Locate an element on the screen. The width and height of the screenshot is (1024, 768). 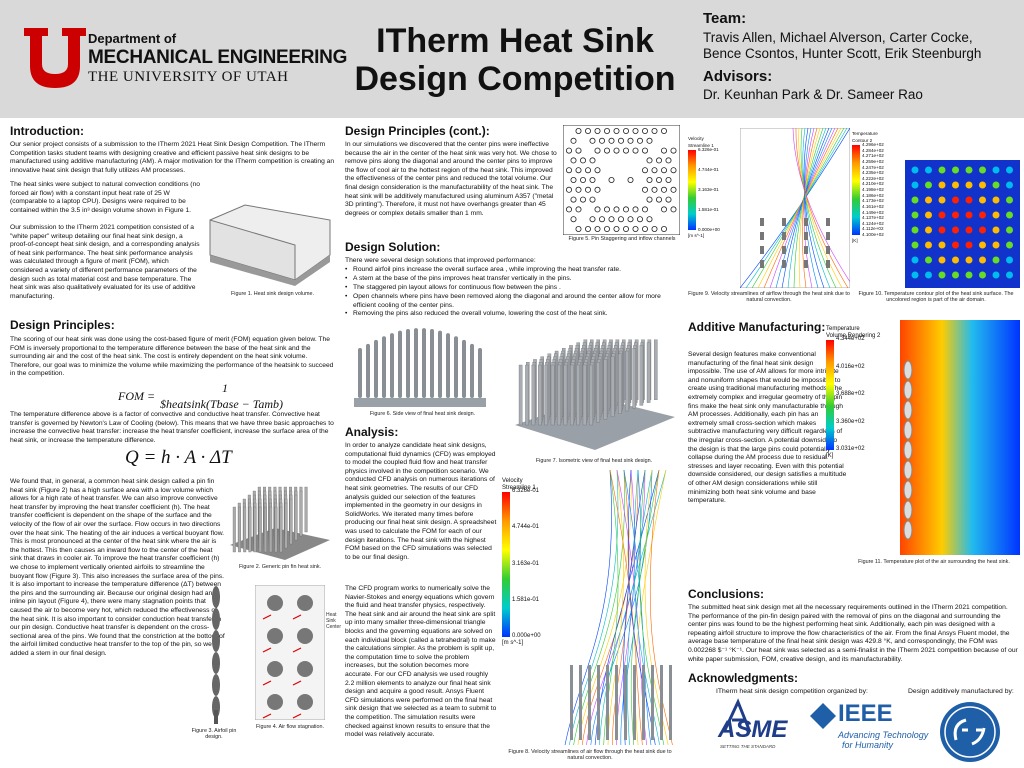
colorbar-label: 4.210e+02 is located at coordinates (873, 184).